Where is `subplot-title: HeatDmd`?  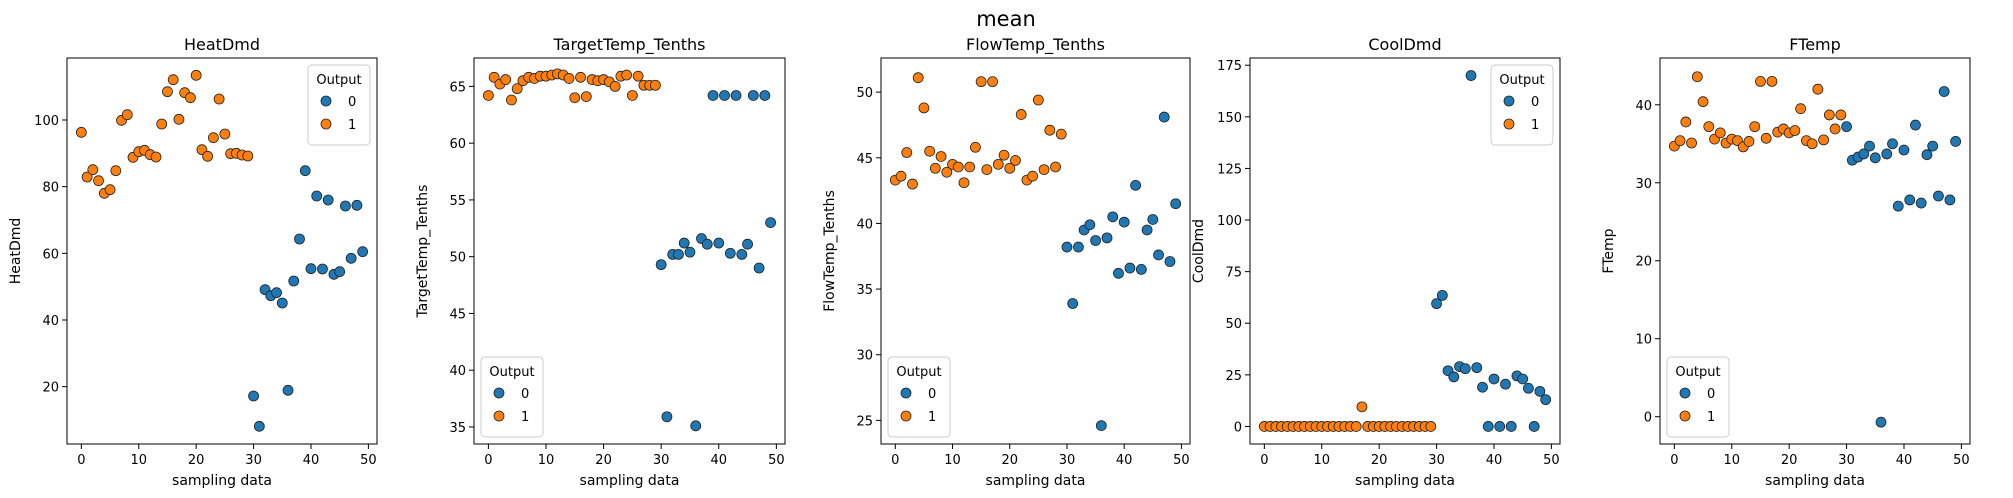
subplot-title: HeatDmd is located at coordinates (222, 44).